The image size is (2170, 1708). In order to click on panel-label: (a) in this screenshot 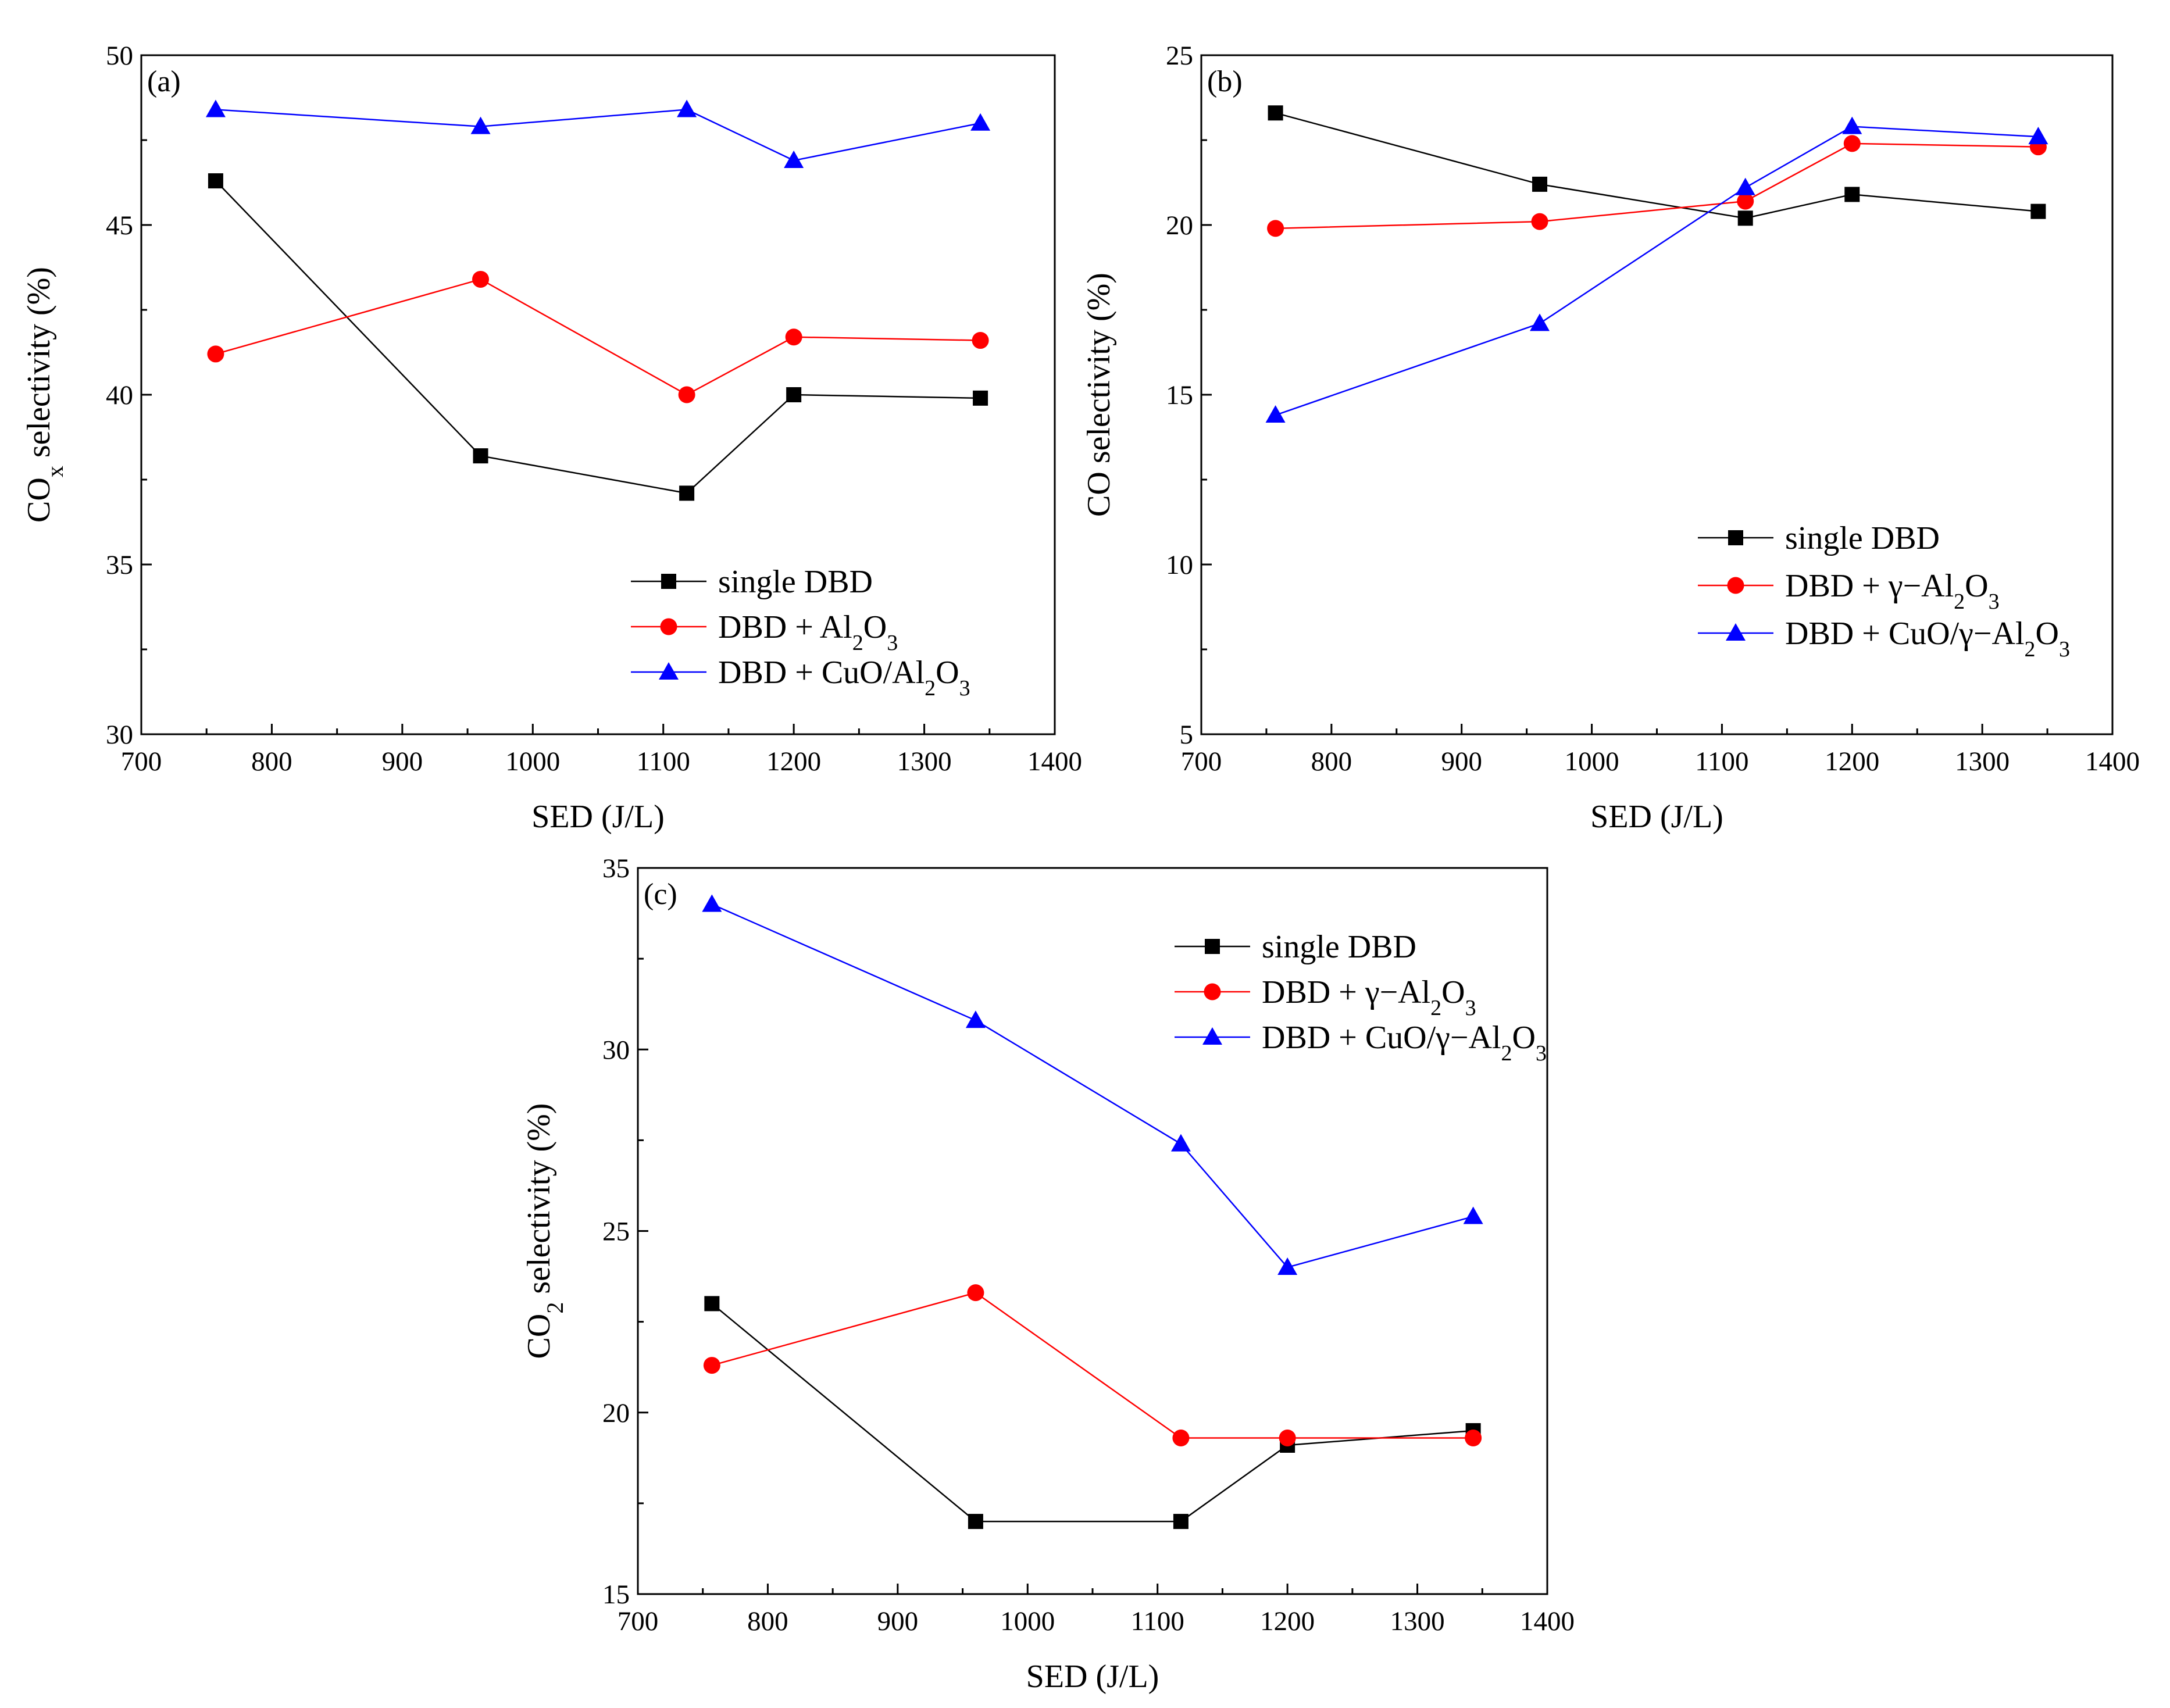, I will do `click(164, 81)`.